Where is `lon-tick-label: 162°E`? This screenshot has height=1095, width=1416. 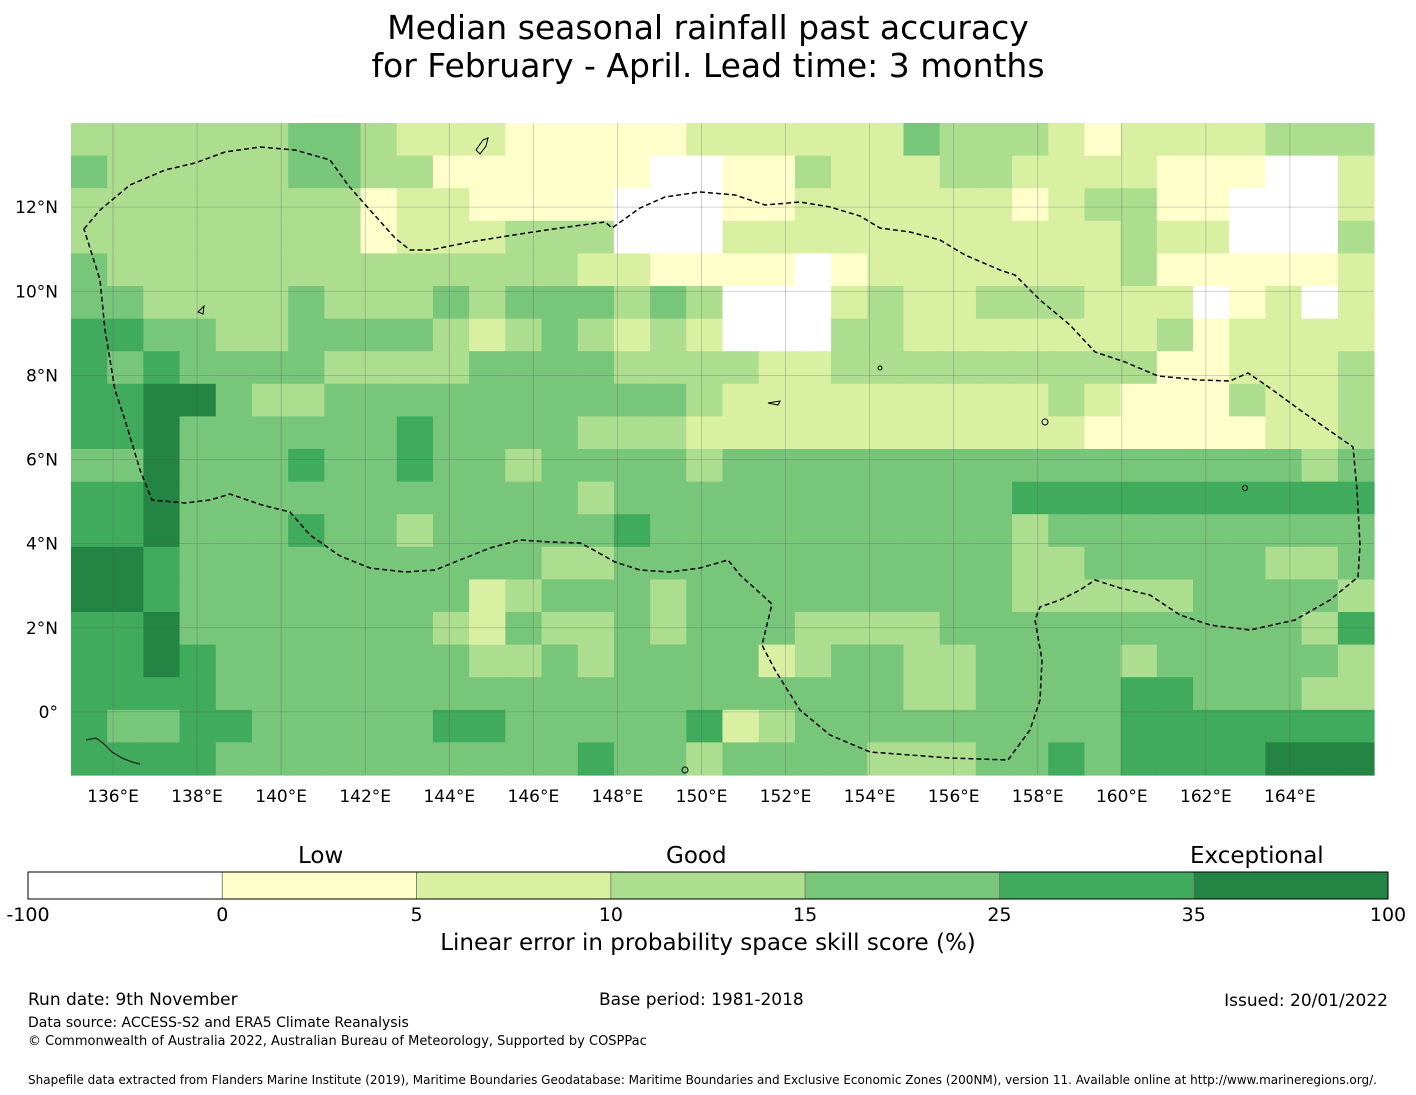
lon-tick-label: 162°E is located at coordinates (1206, 797).